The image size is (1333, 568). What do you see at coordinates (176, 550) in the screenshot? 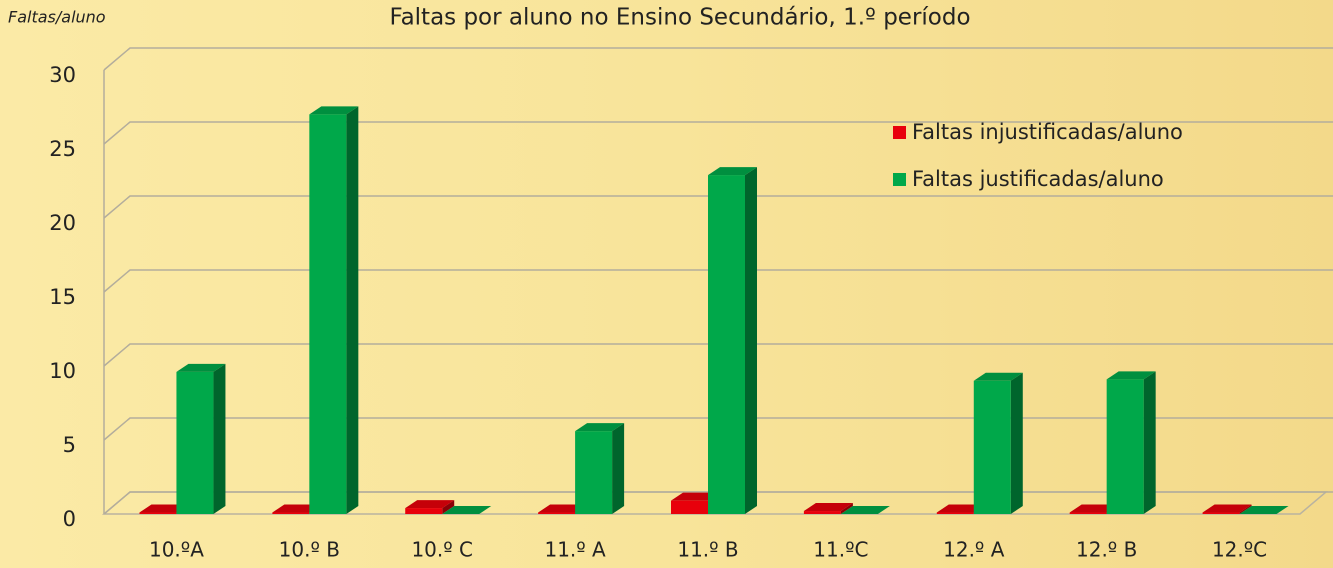
I see `x-tick-label: 10.ºA` at bounding box center [176, 550].